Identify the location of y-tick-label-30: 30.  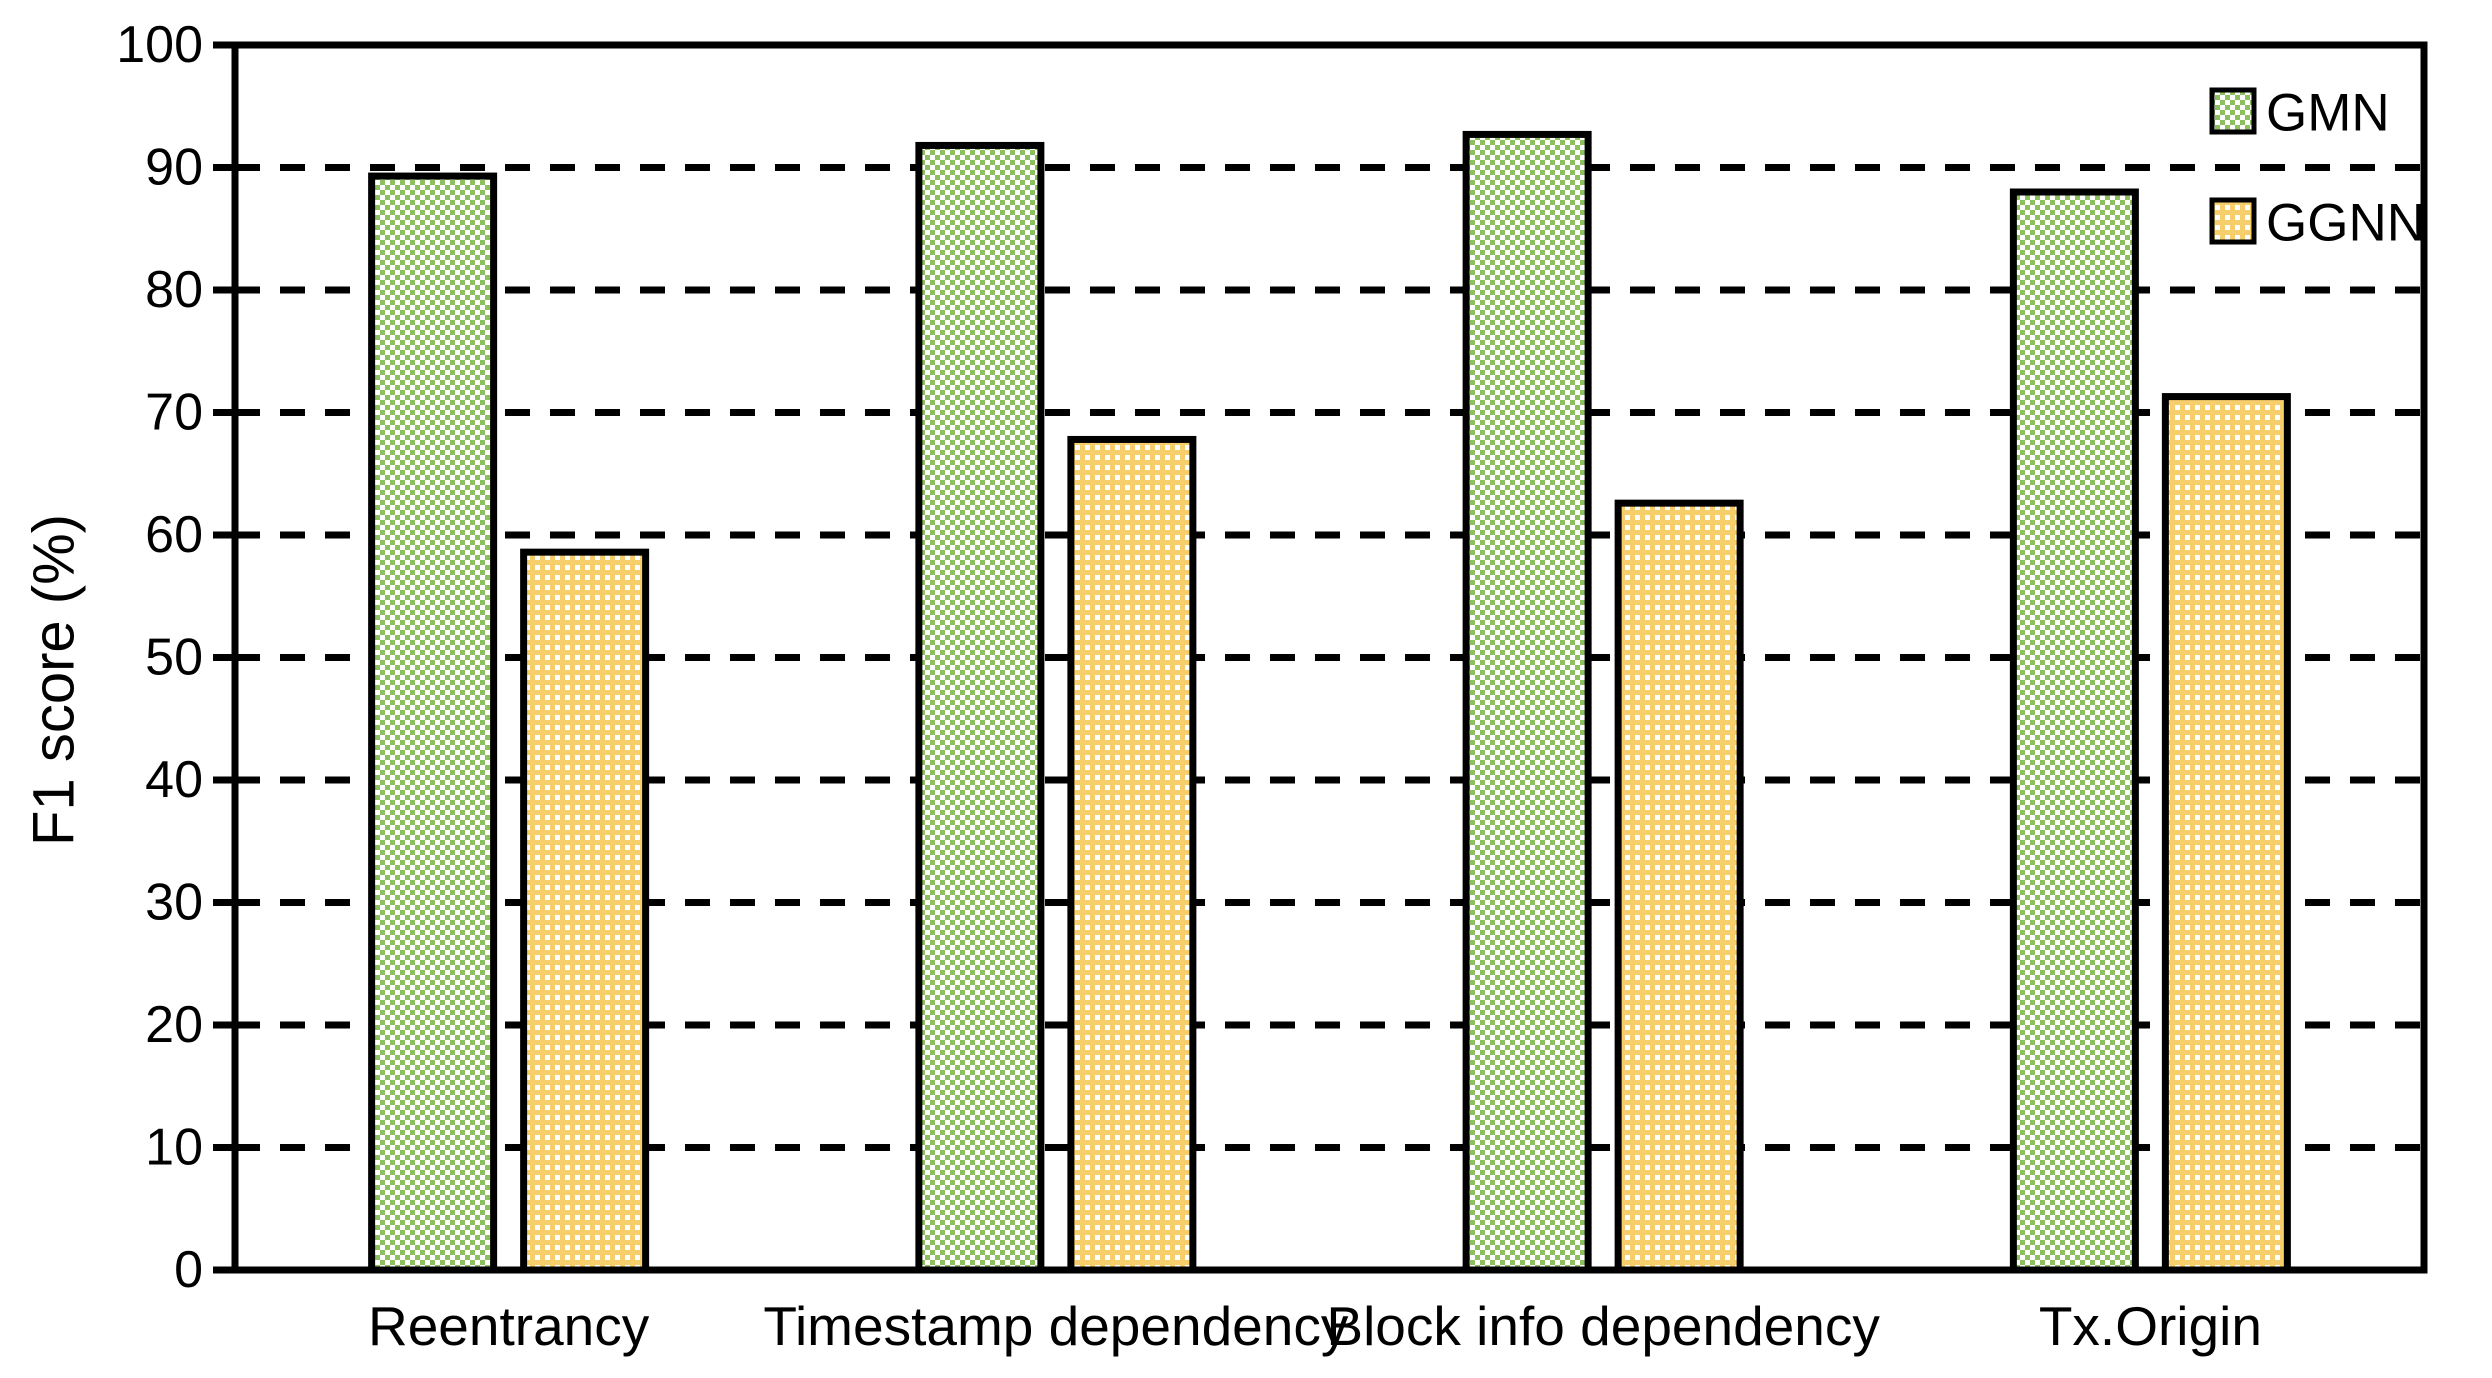
(174, 903).